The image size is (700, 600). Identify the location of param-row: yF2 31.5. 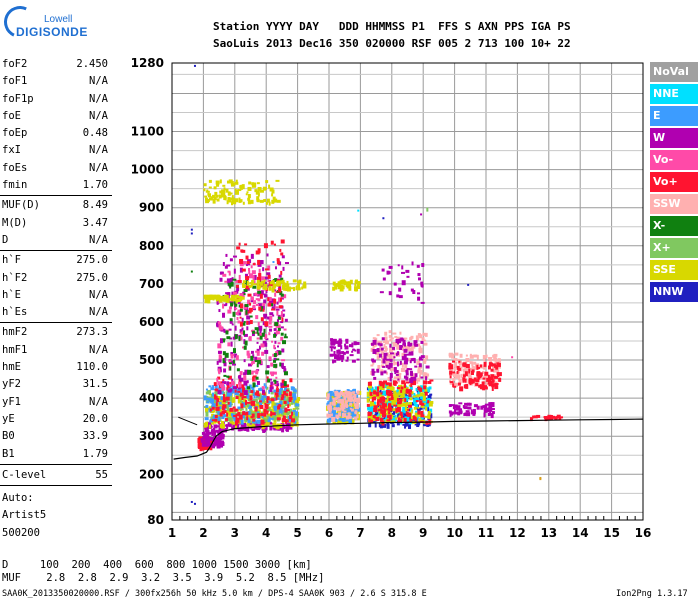
(56, 384).